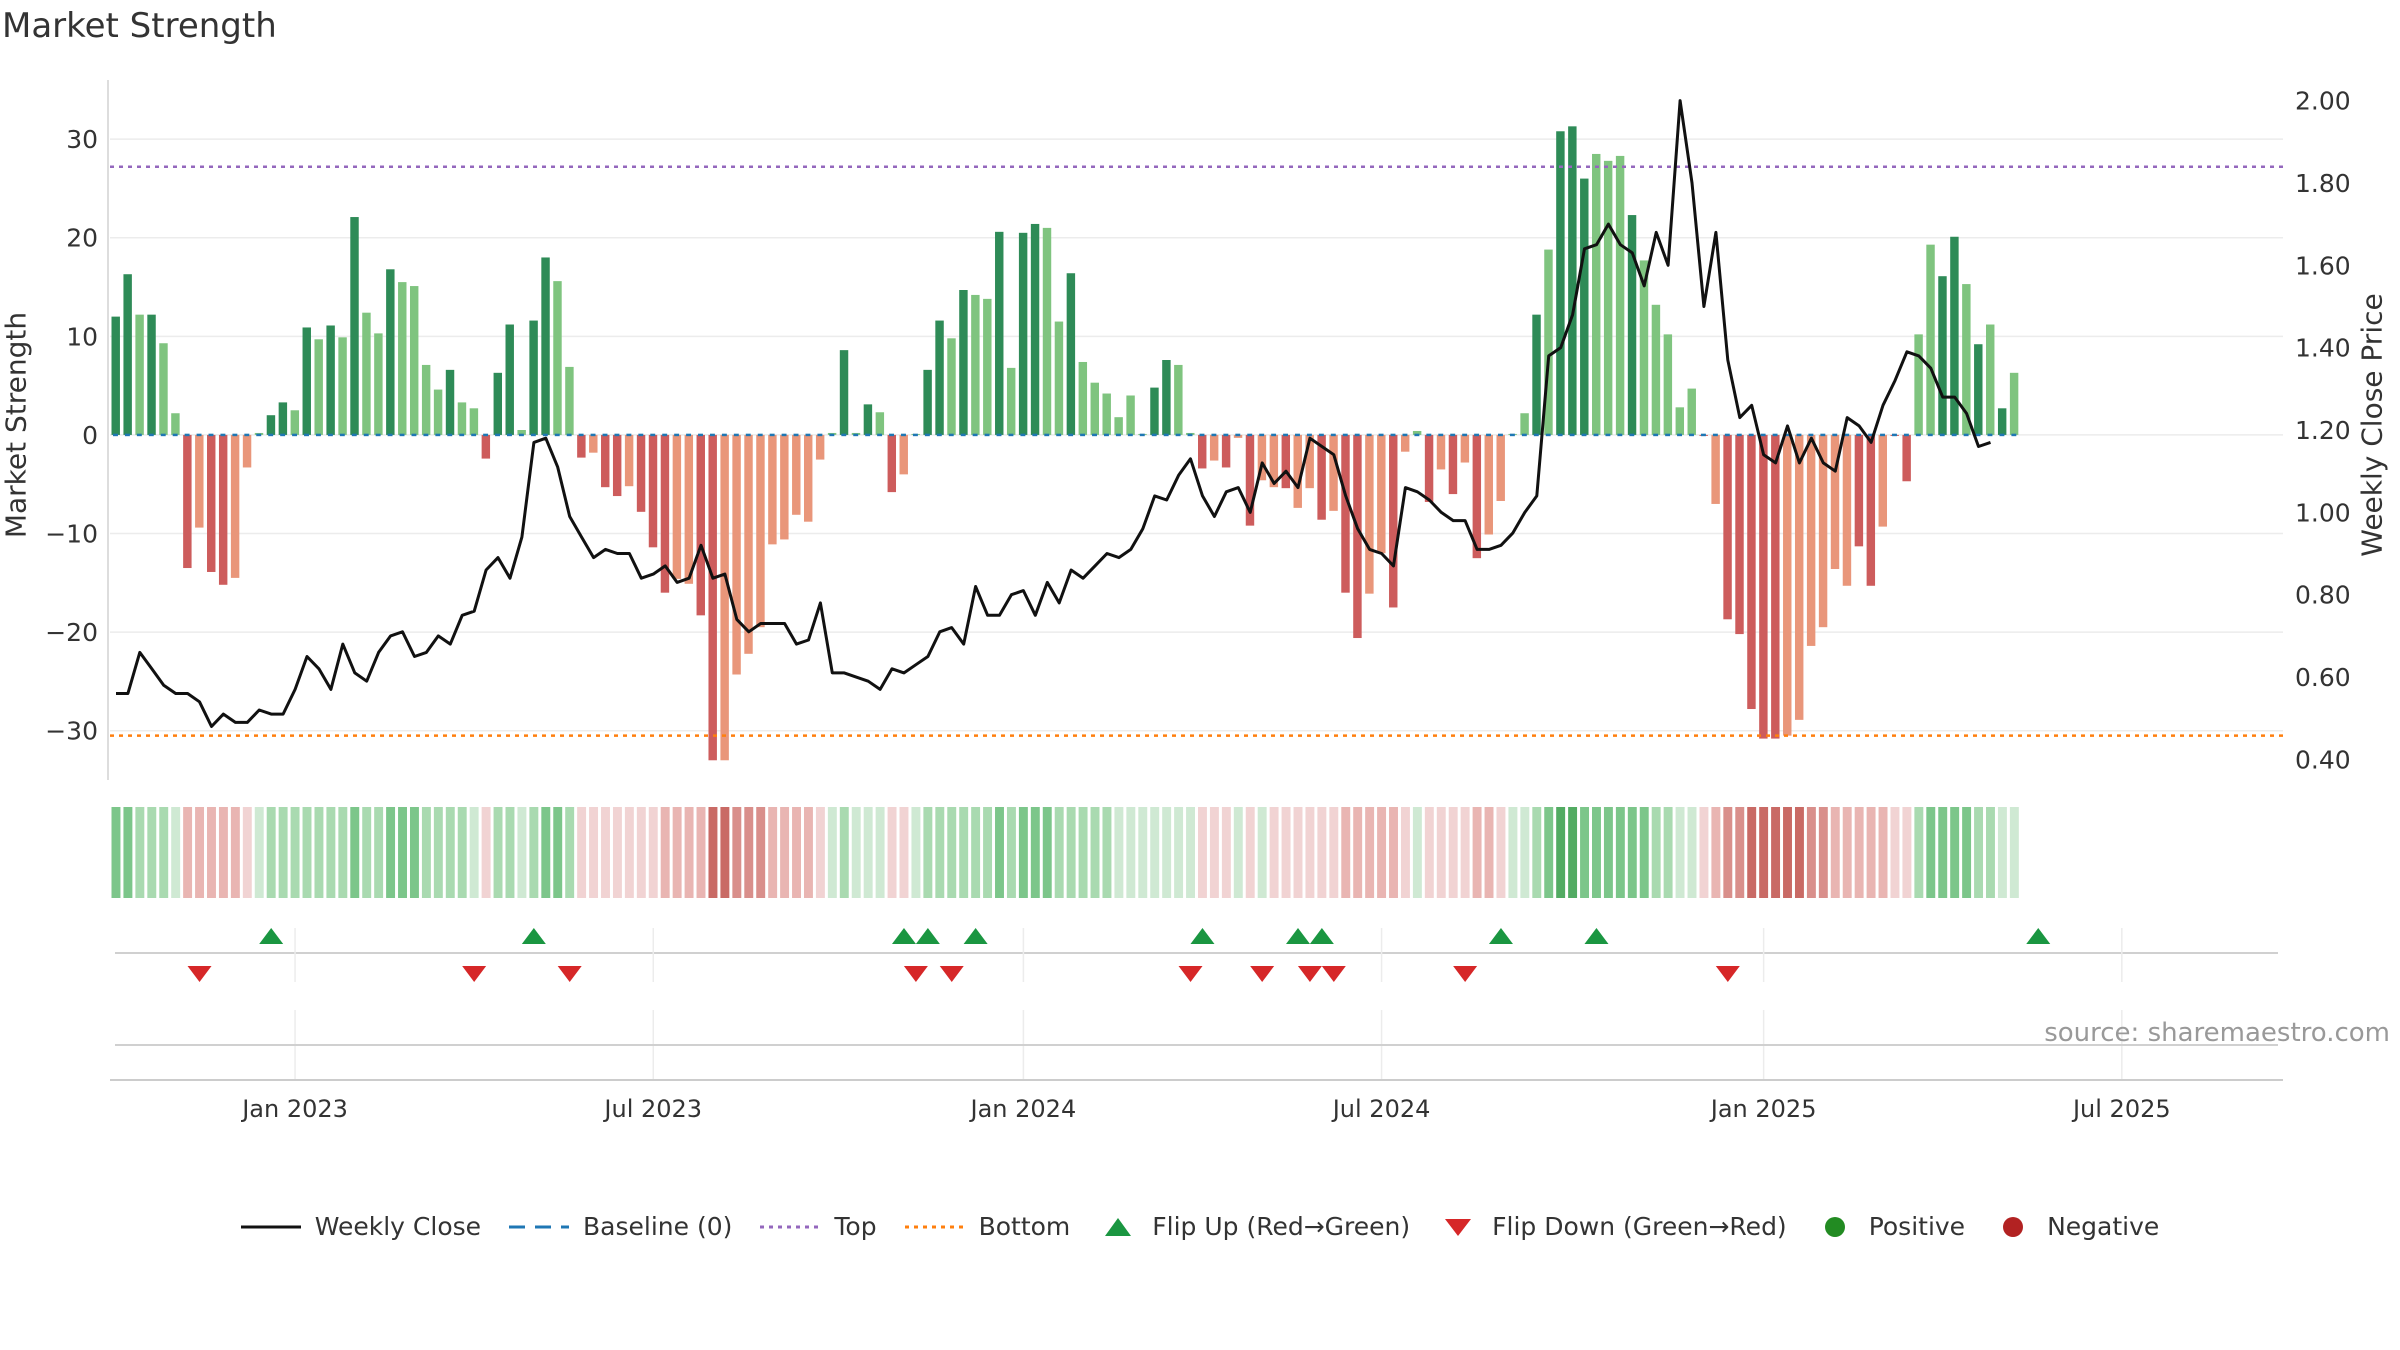 Image resolution: width=2400 pixels, height=1350 pixels. Describe the element at coordinates (652, 1109) in the screenshot. I see `x-tick-label: Jul 2023` at that location.